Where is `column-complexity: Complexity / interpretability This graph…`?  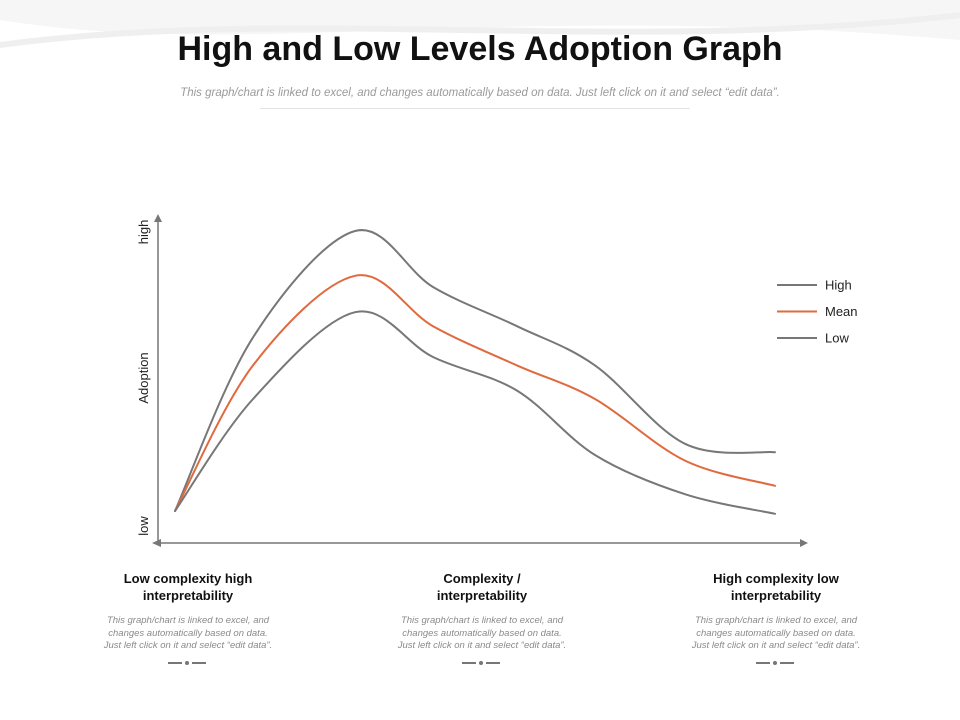 column-complexity: Complexity / interpretability This graph… is located at coordinates (482, 618).